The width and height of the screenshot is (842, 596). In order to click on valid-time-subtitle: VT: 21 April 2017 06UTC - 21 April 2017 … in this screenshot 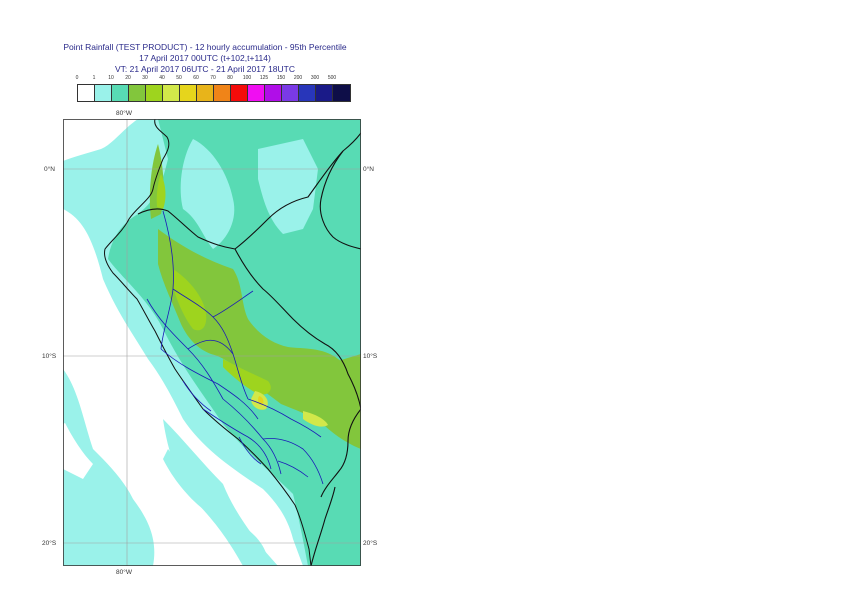, I will do `click(204, 69)`.